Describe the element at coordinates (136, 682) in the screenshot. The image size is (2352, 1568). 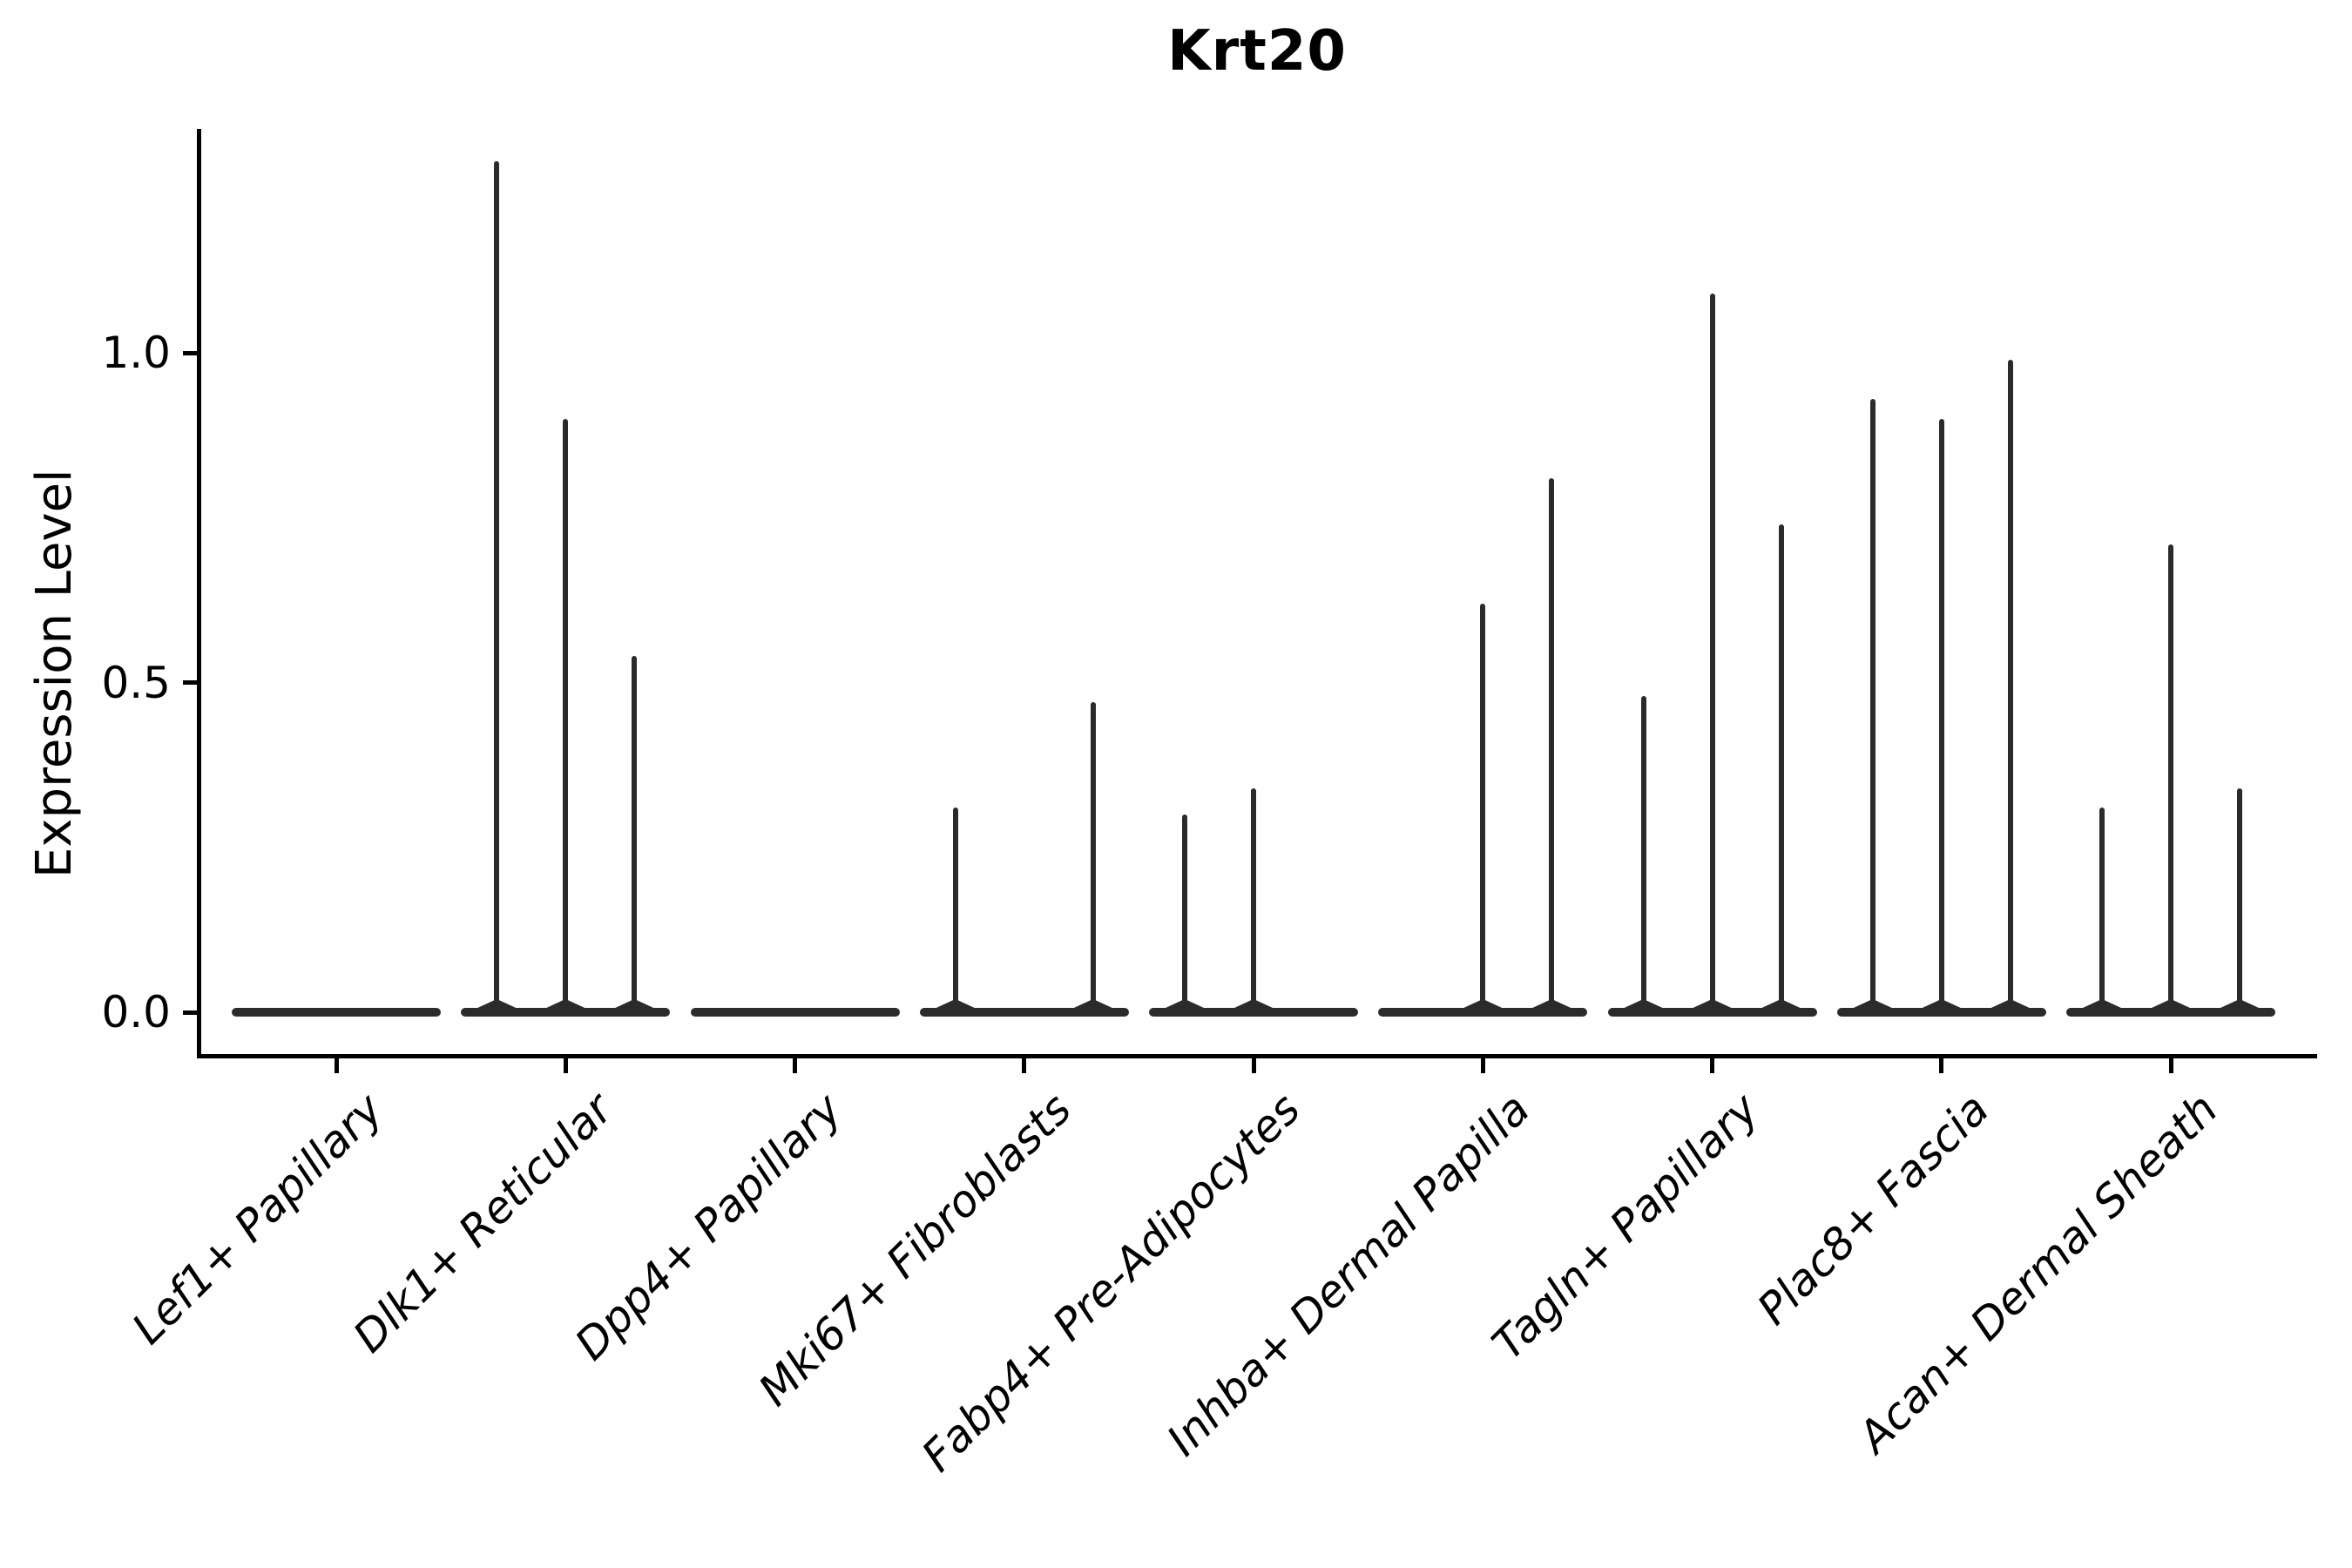
I see `y-tick-label-0.5: 0.5` at that location.